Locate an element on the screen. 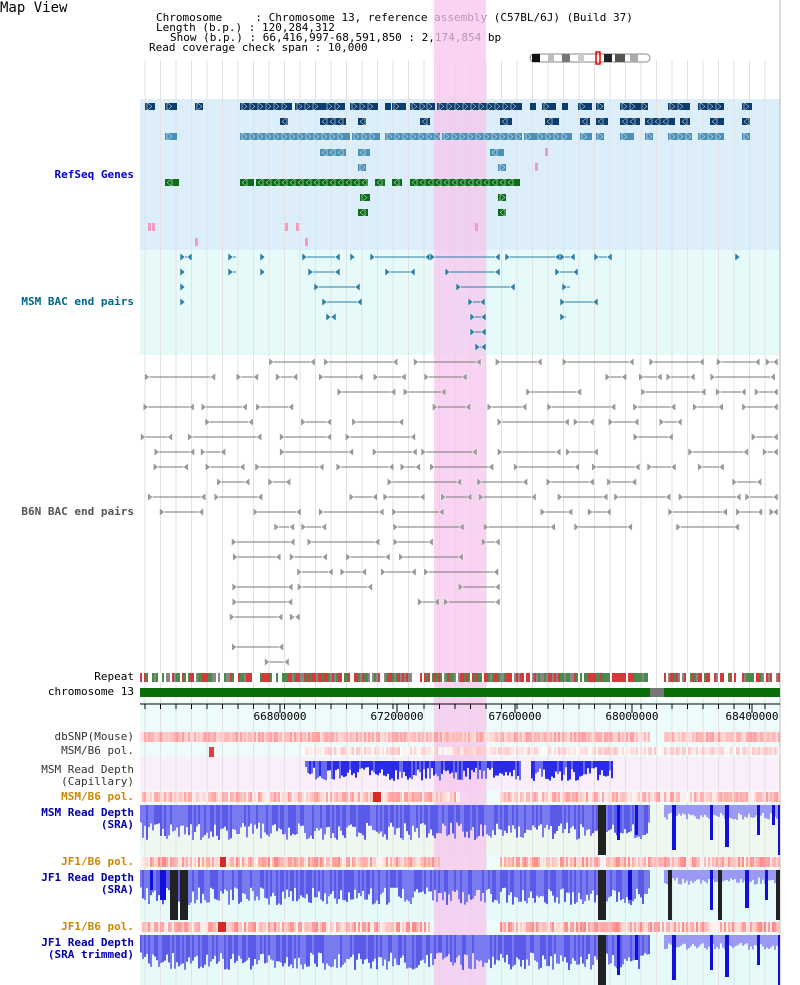 The height and width of the screenshot is (985, 800). coverage-label: Read coverage check span is located at coordinates (228, 47).